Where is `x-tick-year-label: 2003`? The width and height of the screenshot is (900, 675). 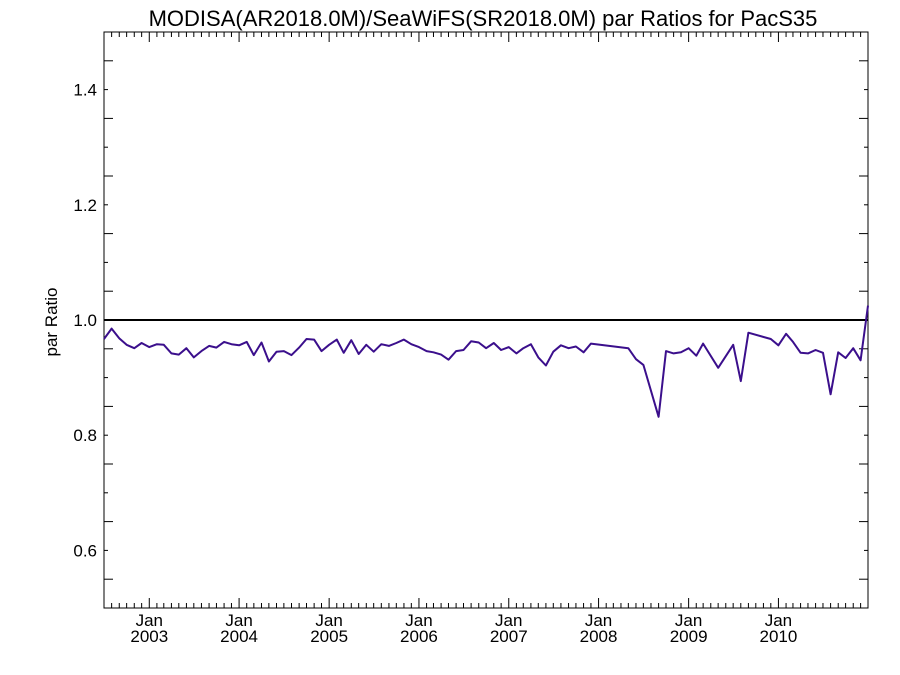
x-tick-year-label: 2003 is located at coordinates (149, 636).